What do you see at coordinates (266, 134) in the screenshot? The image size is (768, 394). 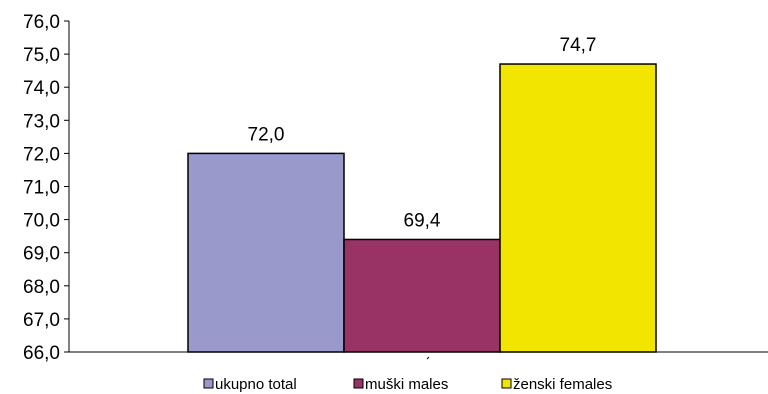 I see `bar-value-label: 72,0` at bounding box center [266, 134].